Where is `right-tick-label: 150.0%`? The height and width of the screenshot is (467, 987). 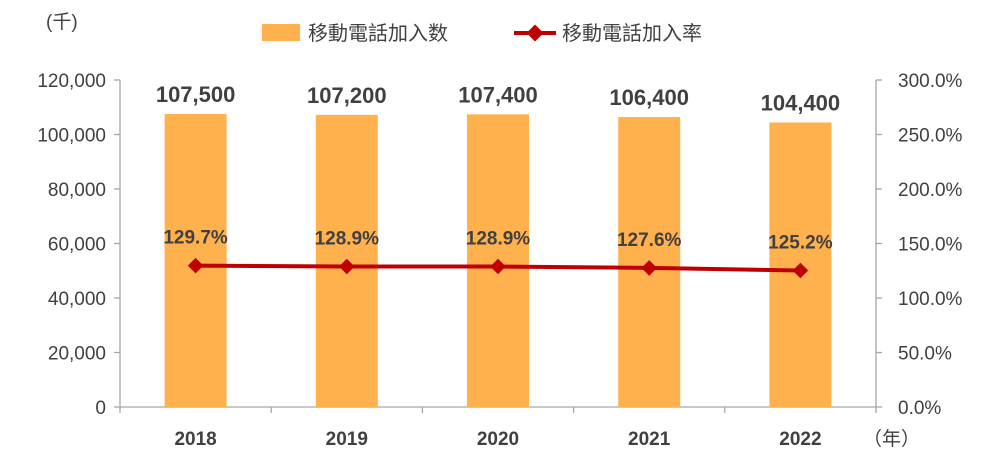 right-tick-label: 150.0% is located at coordinates (930, 245).